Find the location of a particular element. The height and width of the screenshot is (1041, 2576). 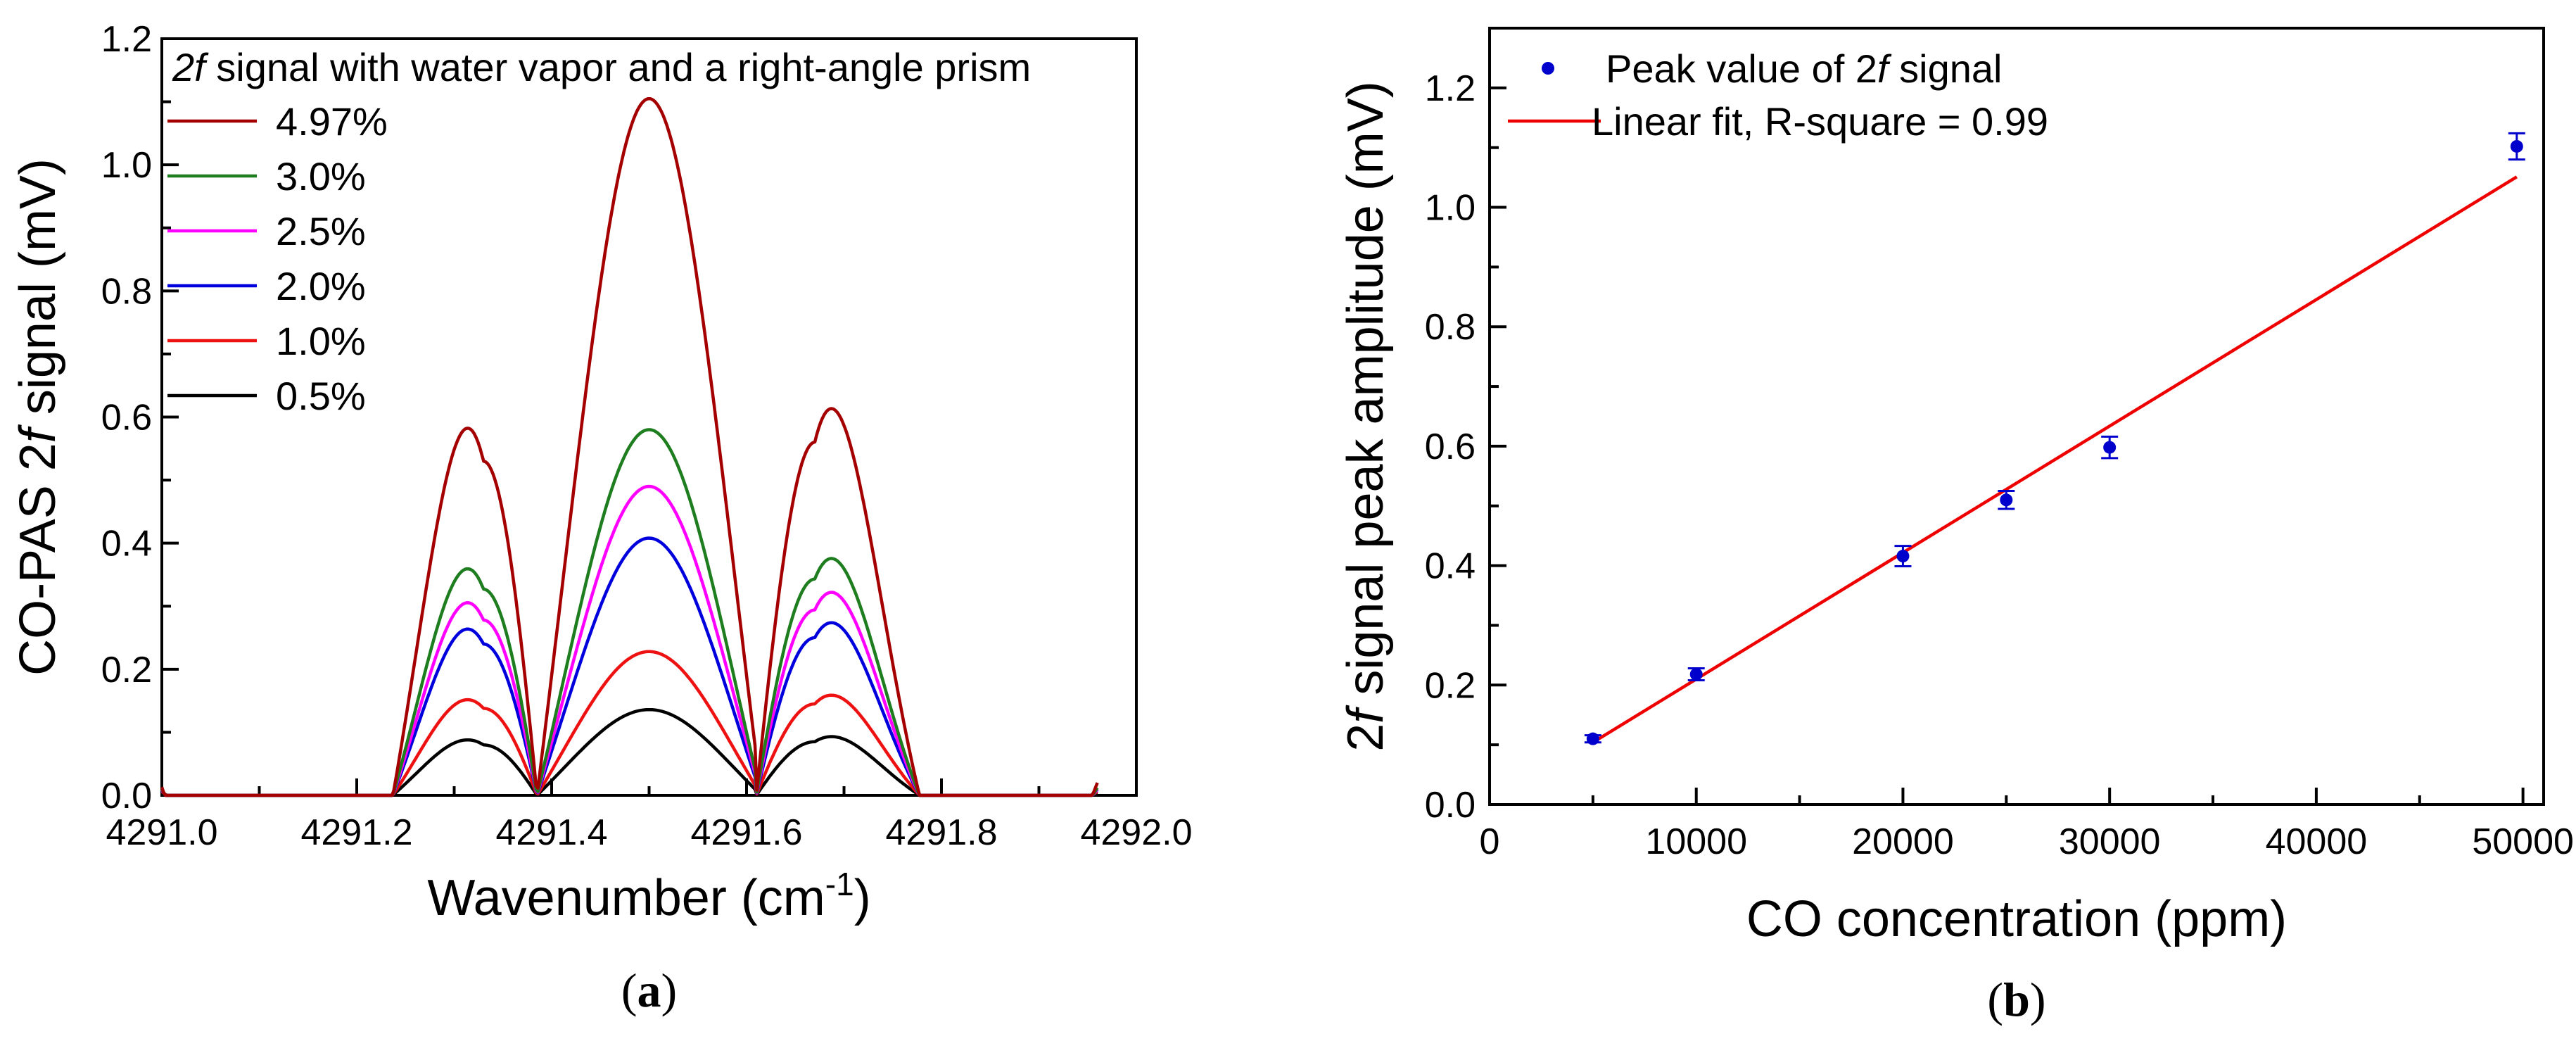

text-span: CO-PAS 2 is located at coordinates (38, 559).